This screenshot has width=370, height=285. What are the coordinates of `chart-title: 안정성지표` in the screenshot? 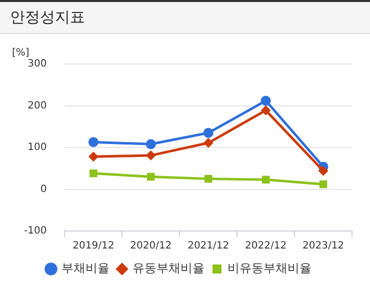 It's located at (185, 17).